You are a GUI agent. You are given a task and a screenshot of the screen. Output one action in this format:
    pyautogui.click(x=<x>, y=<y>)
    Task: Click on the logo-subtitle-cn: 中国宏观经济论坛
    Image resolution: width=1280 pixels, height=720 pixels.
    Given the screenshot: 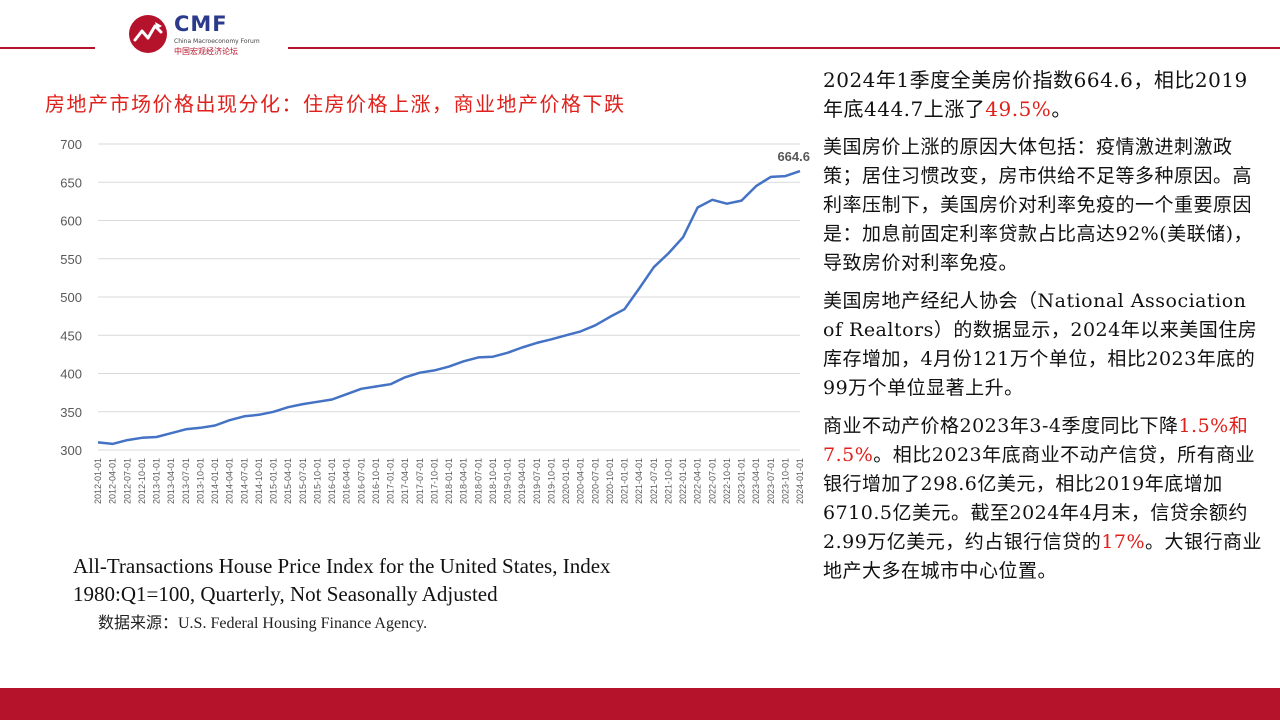 What is the action you would take?
    pyautogui.click(x=206, y=51)
    